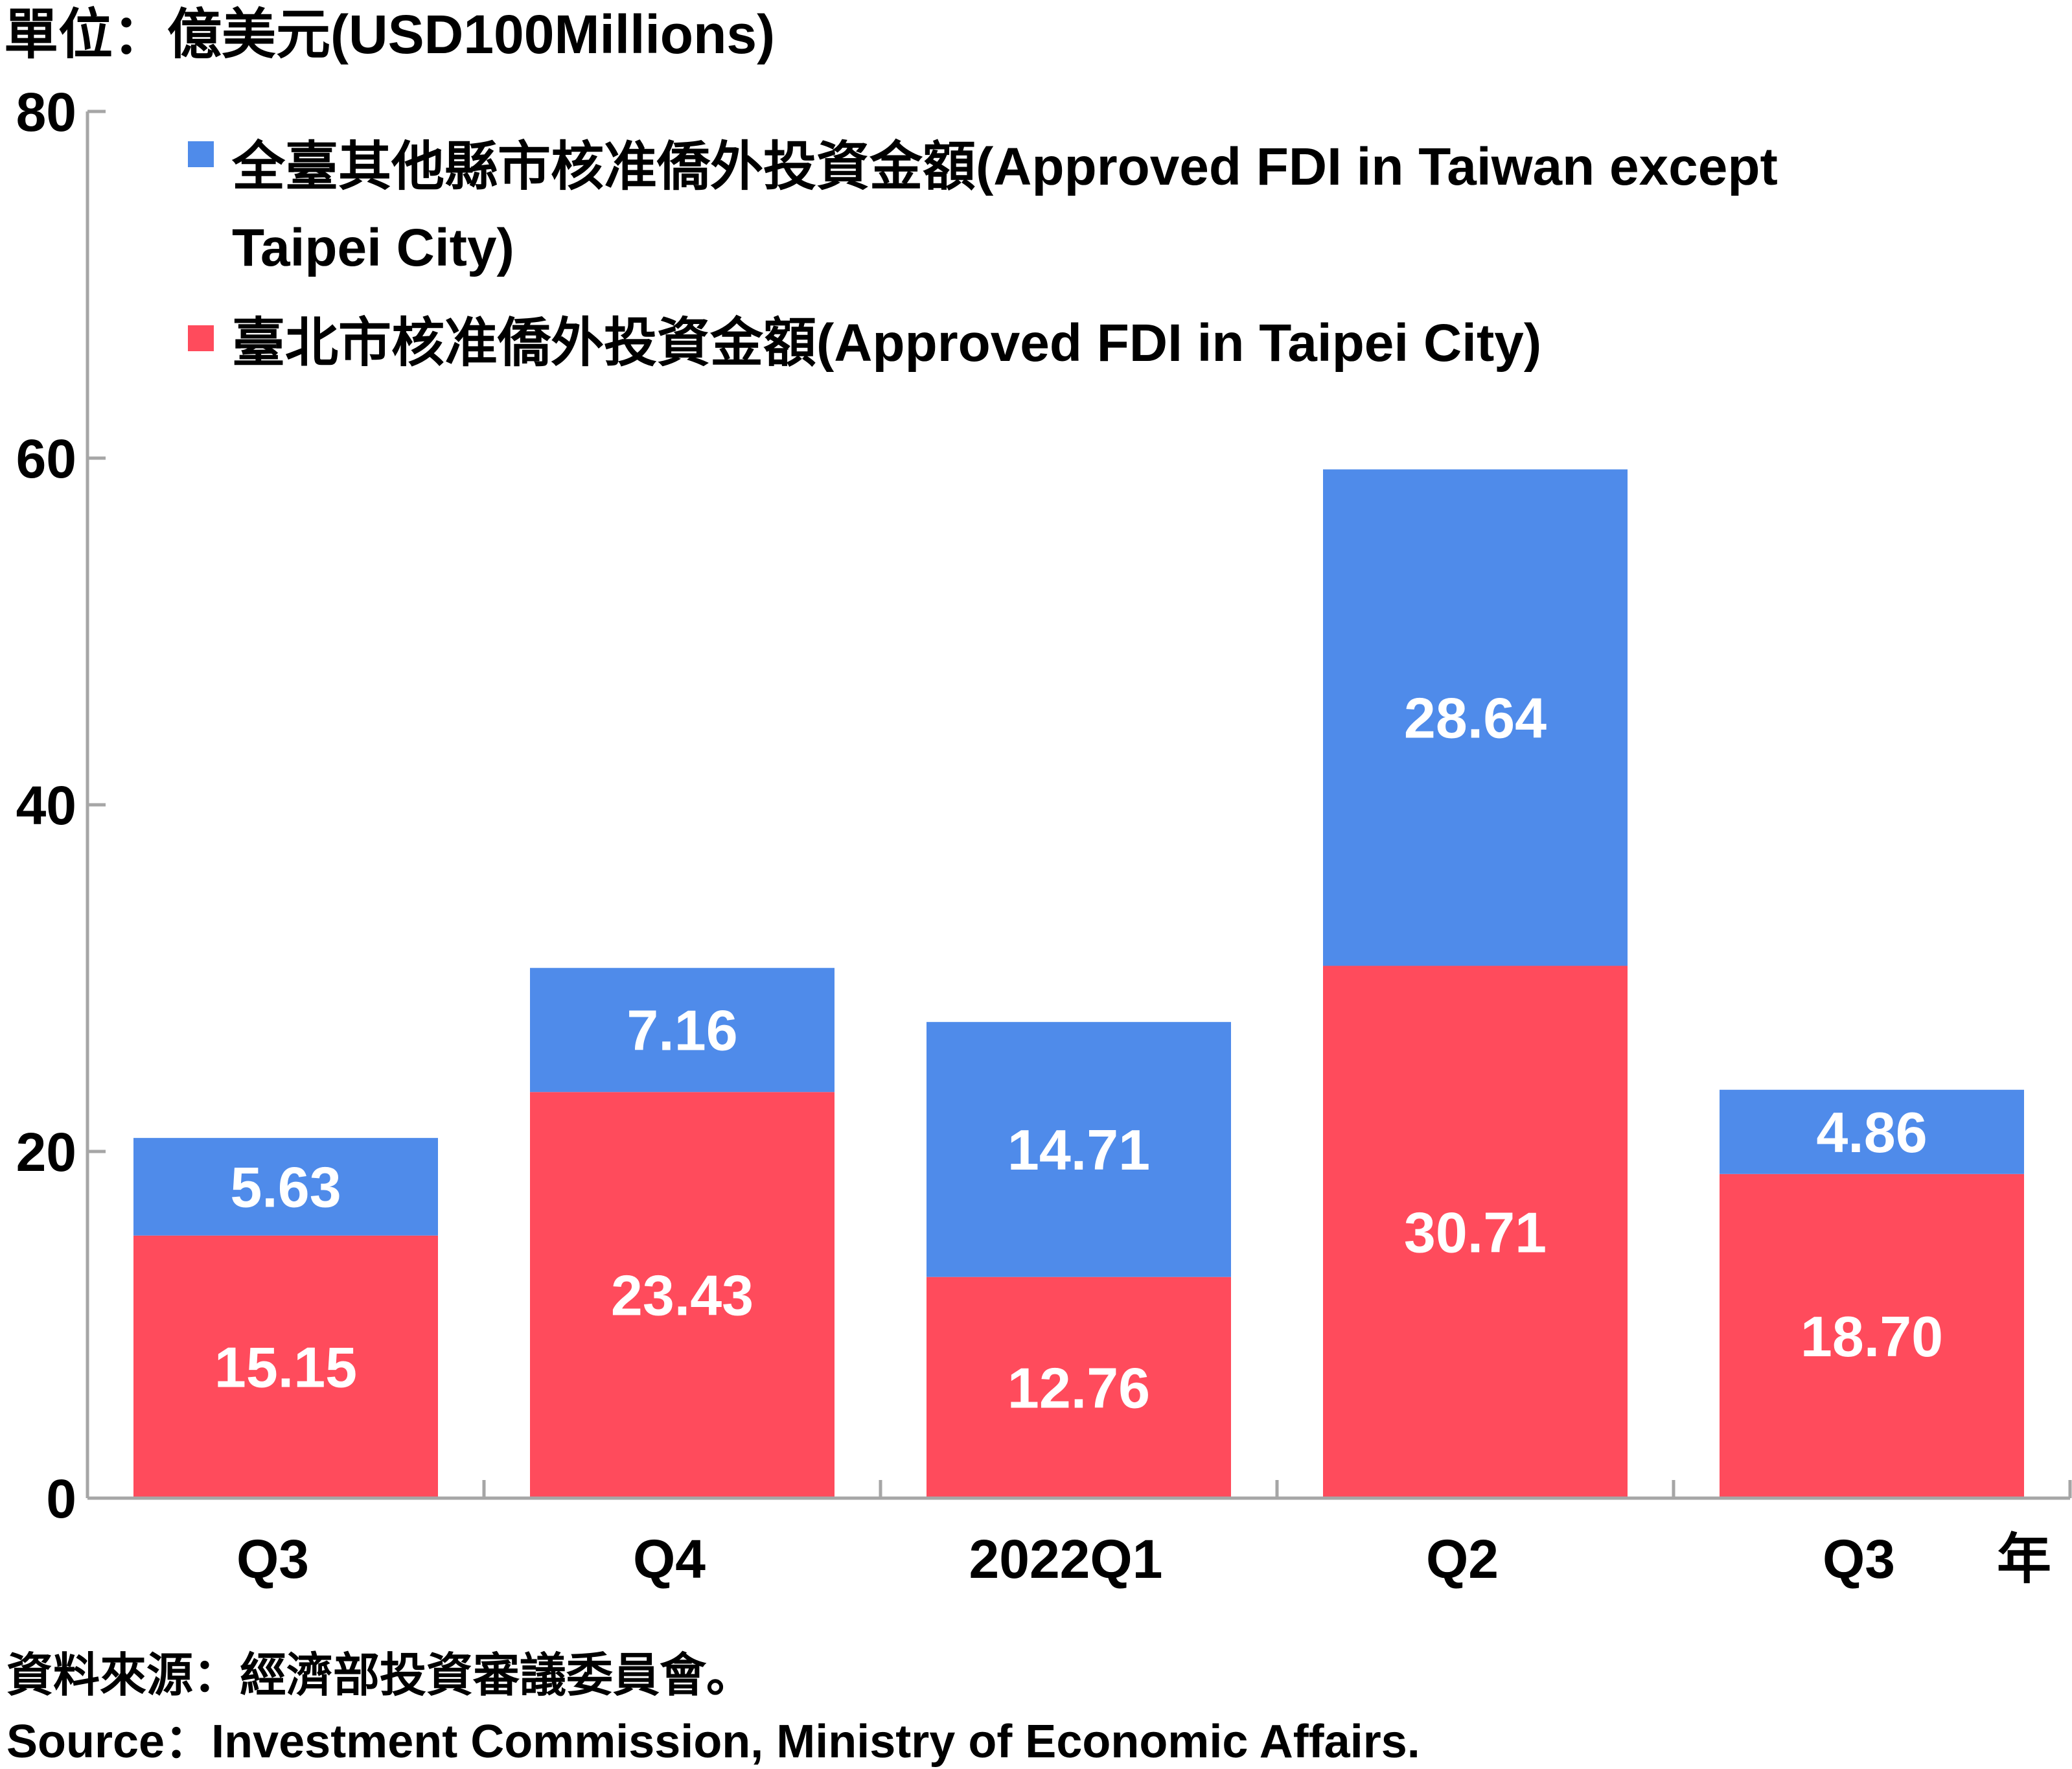 The height and width of the screenshot is (1769, 2072). I want to click on unit-label: 單位：億美元(USD100Millions), so click(389, 35).